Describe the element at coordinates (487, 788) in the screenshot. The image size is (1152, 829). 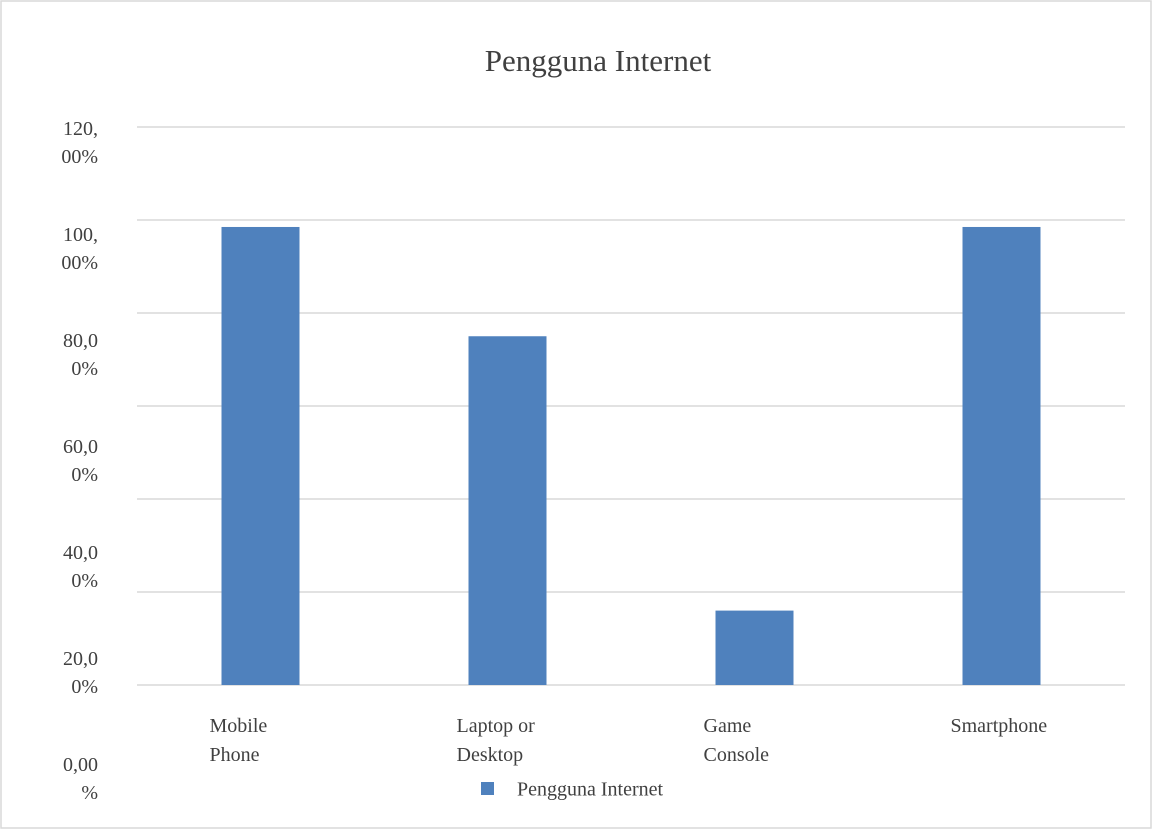
I see `legend-swatch` at that location.